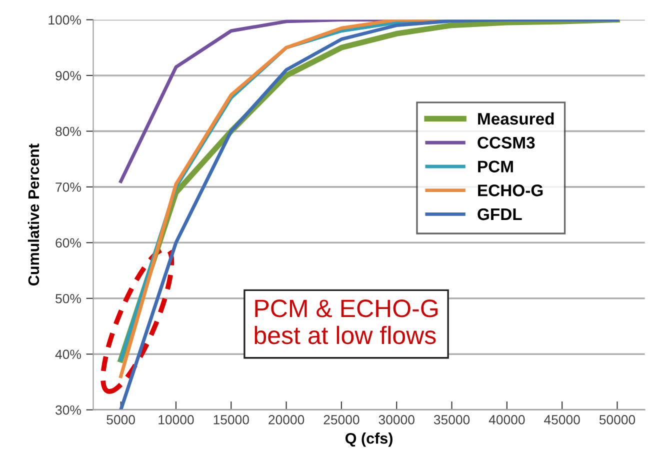 This screenshot has height=470, width=652. Describe the element at coordinates (452, 419) in the screenshot. I see `x-tick-label: 35000` at that location.